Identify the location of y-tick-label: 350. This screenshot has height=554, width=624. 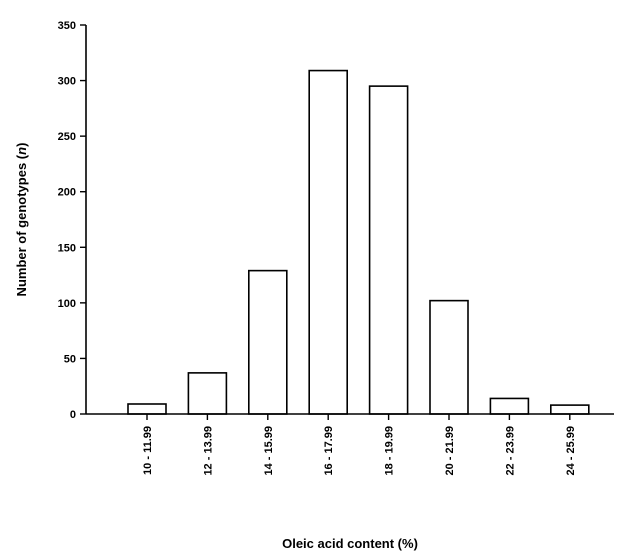
(67, 26).